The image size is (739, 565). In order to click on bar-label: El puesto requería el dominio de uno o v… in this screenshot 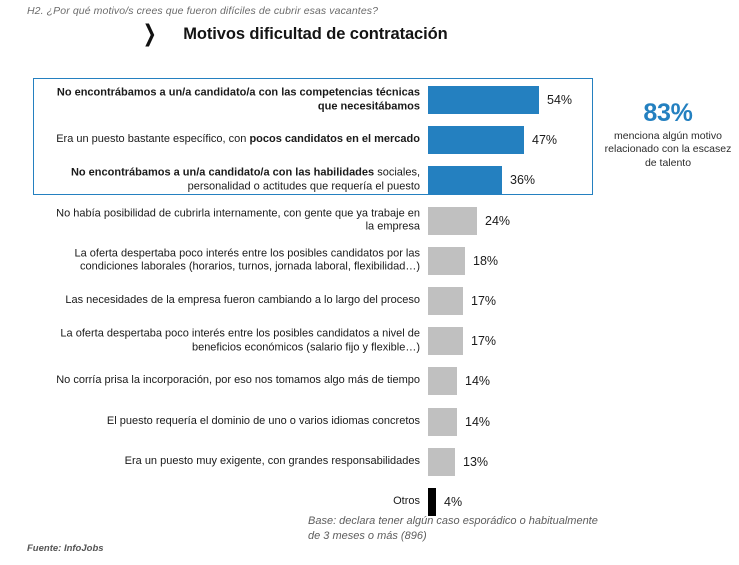, I will do `click(263, 420)`.